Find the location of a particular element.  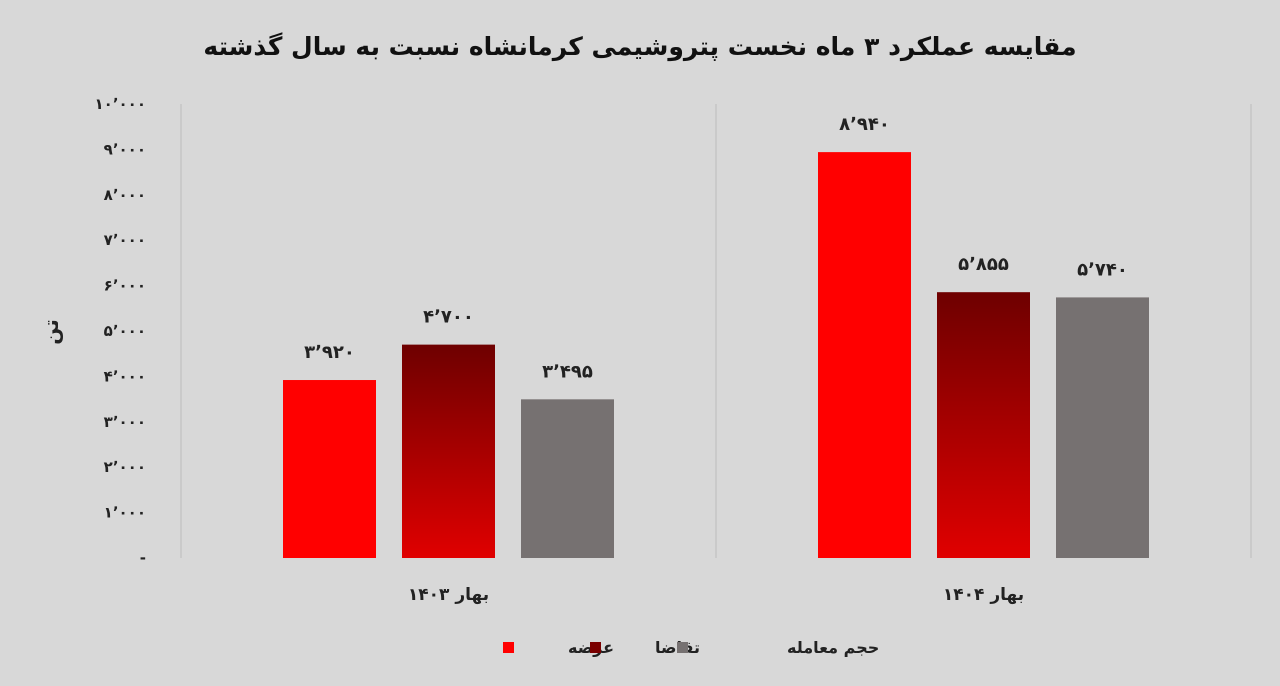

data-label: ۴٬۷۰۰ is located at coordinates (448, 317).